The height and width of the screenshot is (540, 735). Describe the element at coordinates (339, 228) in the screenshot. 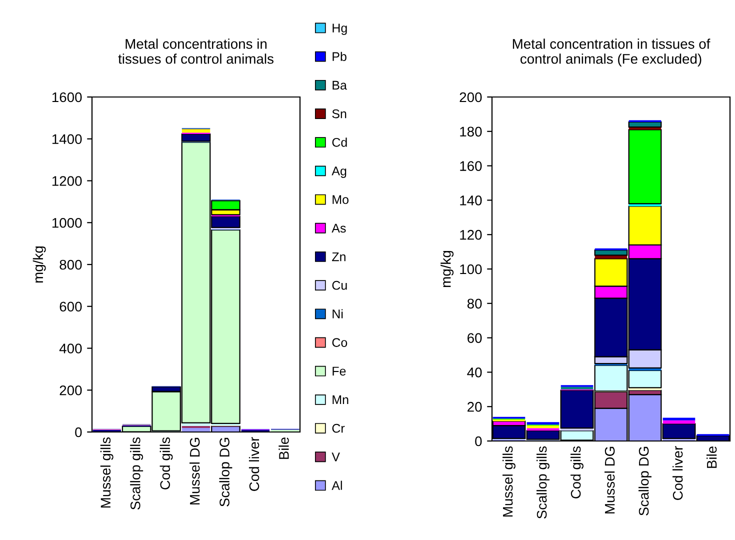

I see `legend-label: As` at that location.